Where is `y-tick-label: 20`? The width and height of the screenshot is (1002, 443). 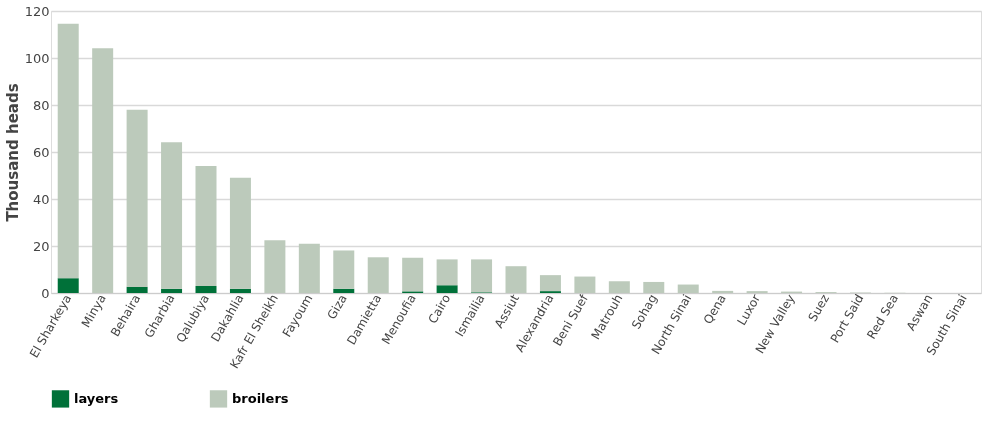 y-tick-label: 20 is located at coordinates (41, 246).